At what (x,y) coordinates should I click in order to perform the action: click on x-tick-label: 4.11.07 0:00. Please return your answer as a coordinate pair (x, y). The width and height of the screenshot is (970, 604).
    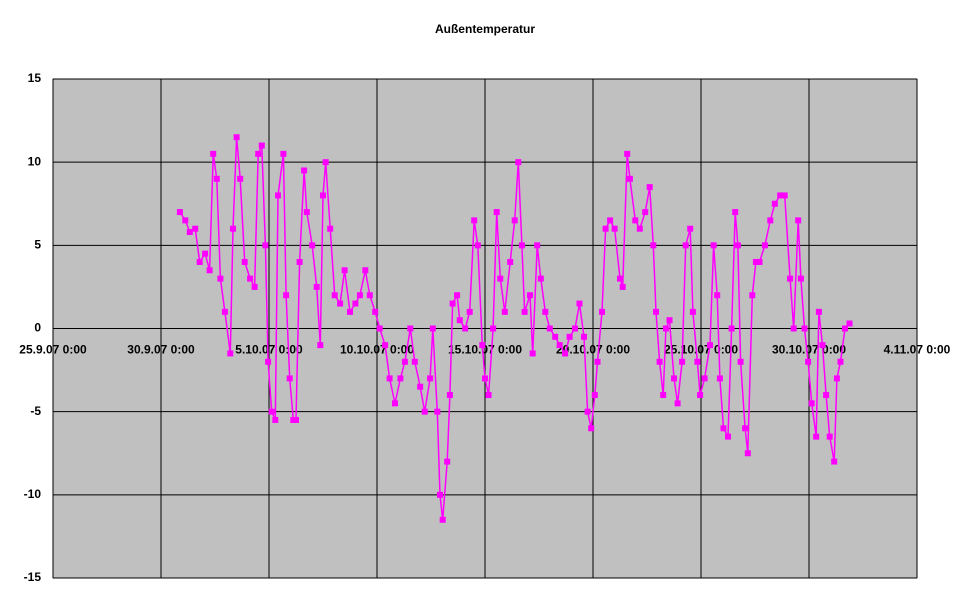
    Looking at the image, I should click on (917, 350).